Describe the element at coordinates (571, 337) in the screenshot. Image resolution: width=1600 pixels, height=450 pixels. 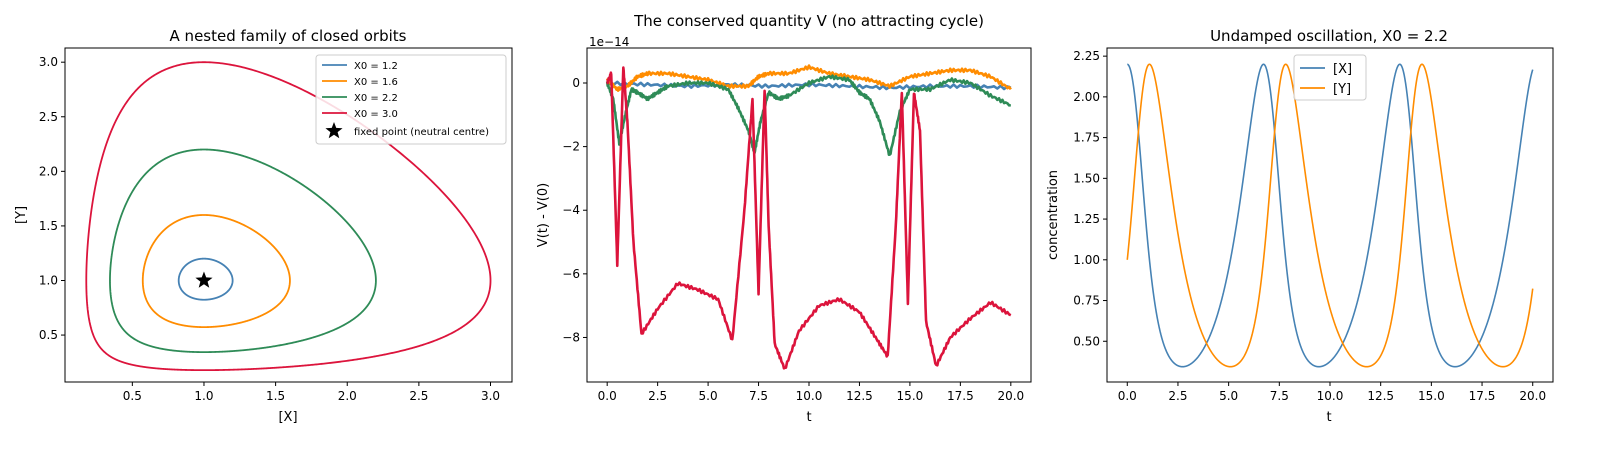
I see `chart2-ytick-label-8: −8` at that location.